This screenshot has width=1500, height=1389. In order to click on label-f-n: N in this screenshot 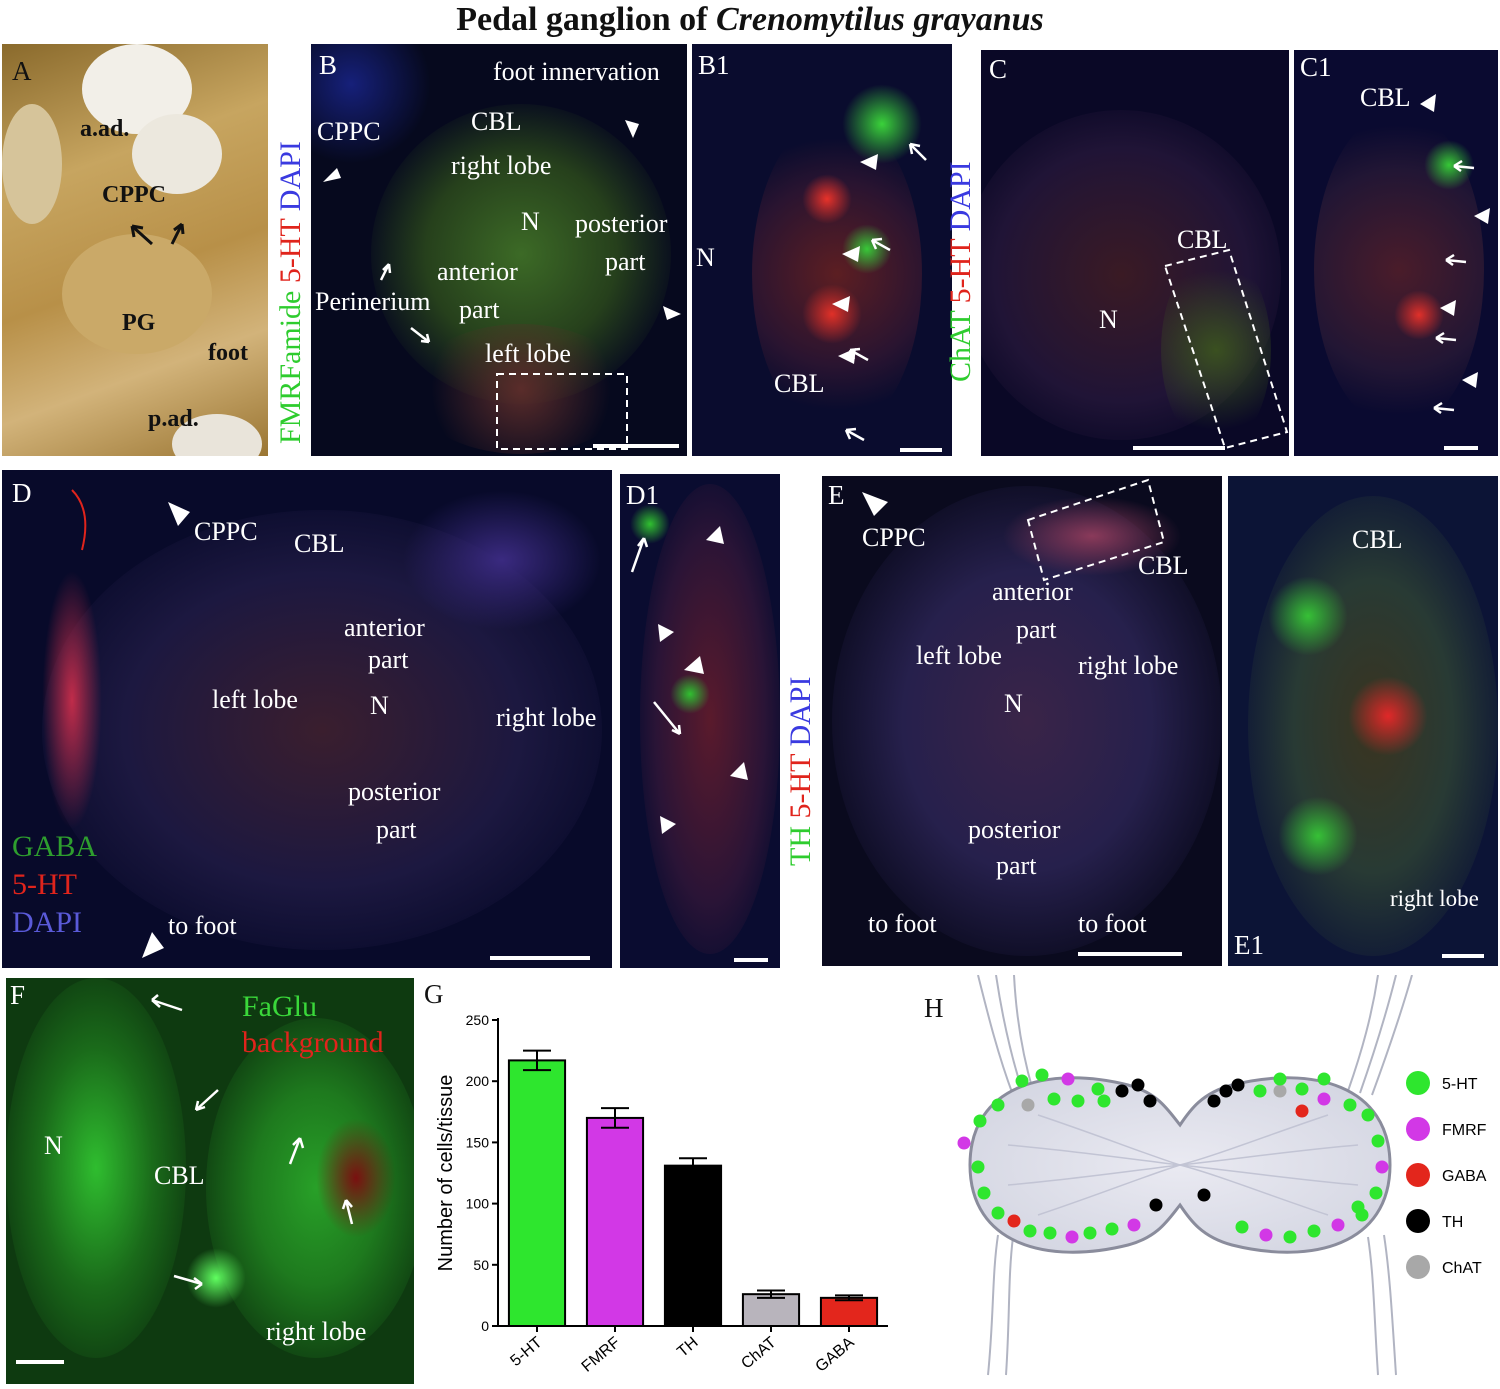, I will do `click(53, 1145)`.